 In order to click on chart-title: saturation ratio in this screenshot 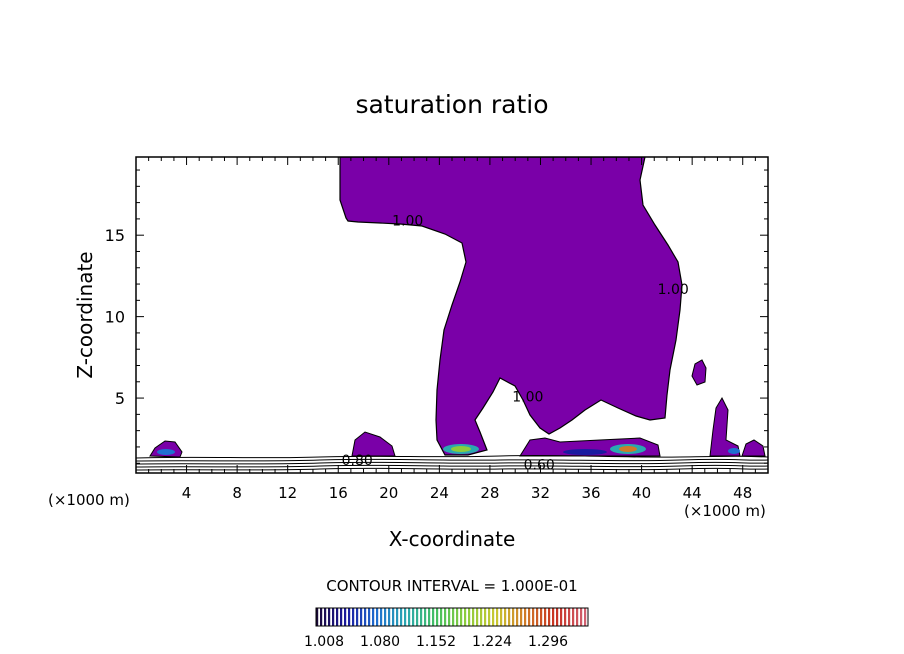, I will do `click(451, 104)`.